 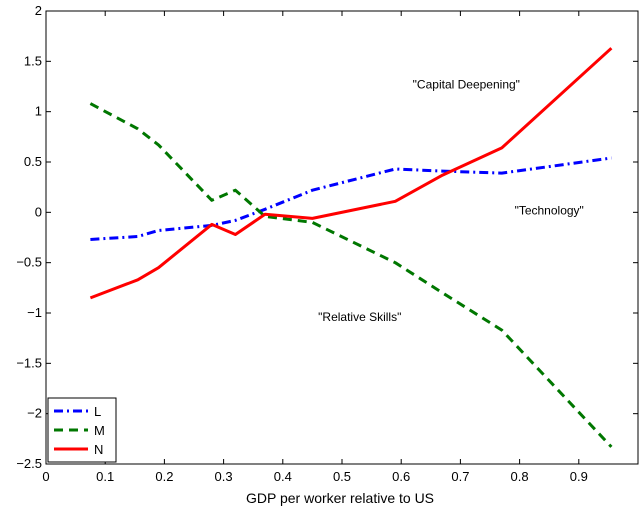 What do you see at coordinates (359, 317) in the screenshot?
I see `annotation-label: "Relative Skills"` at bounding box center [359, 317].